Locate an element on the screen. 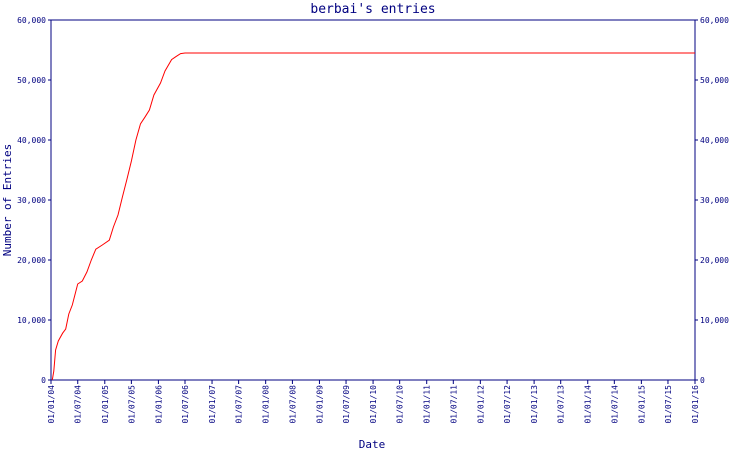 This screenshot has height=450, width=750. x-tick-label: 01/07/07 is located at coordinates (239, 404).